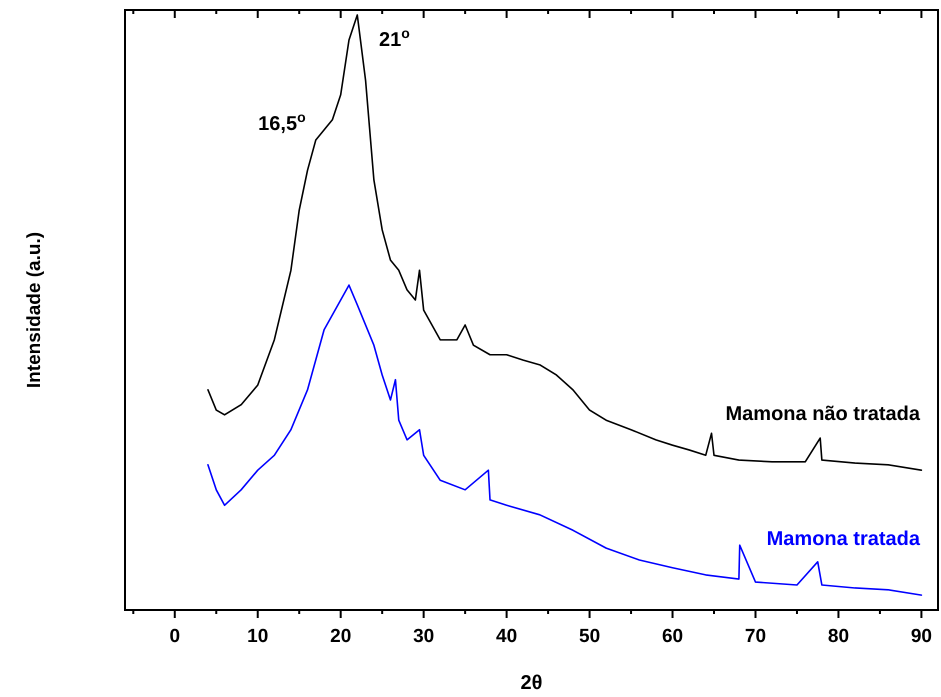 The height and width of the screenshot is (697, 941). I want to click on series-label: Mamona não tratada, so click(823, 414).